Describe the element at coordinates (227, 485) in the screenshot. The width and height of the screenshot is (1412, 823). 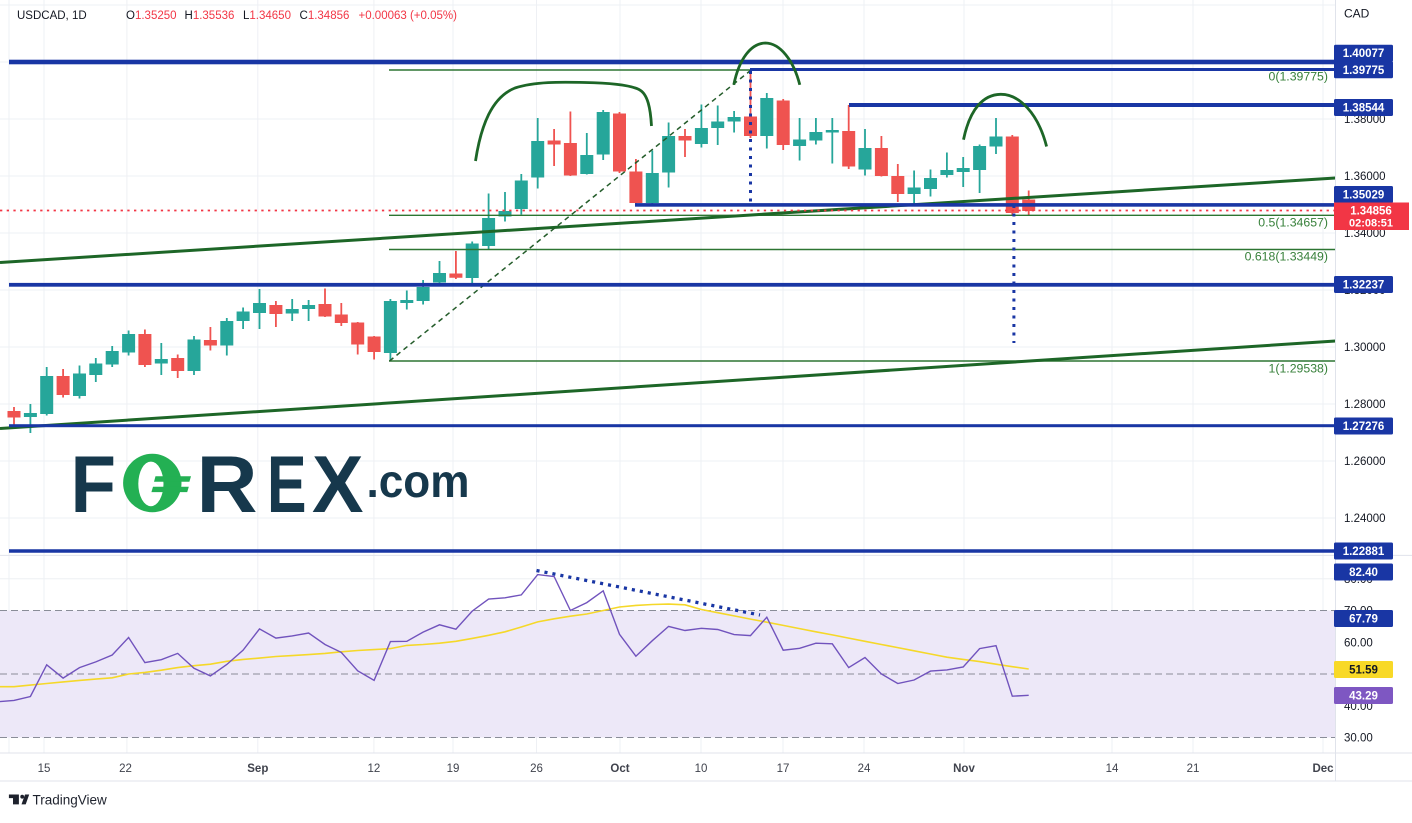
I see `svg-text: R` at that location.